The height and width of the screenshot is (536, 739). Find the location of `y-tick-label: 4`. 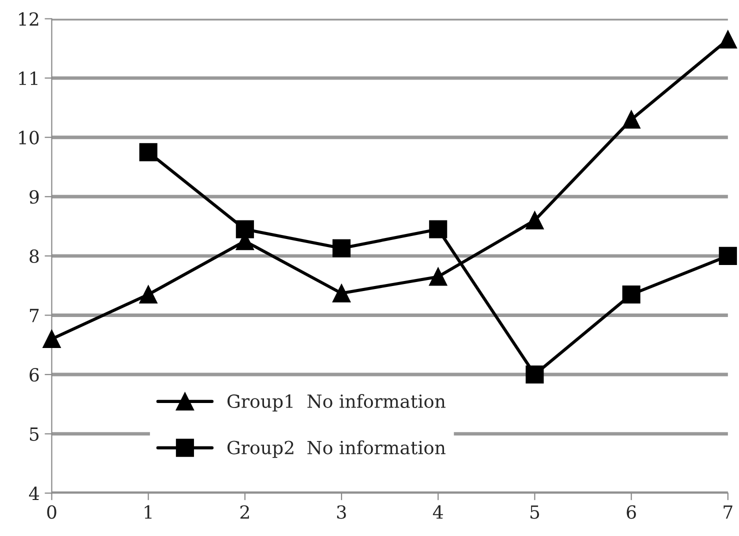

y-tick-label: 4 is located at coordinates (34, 493).